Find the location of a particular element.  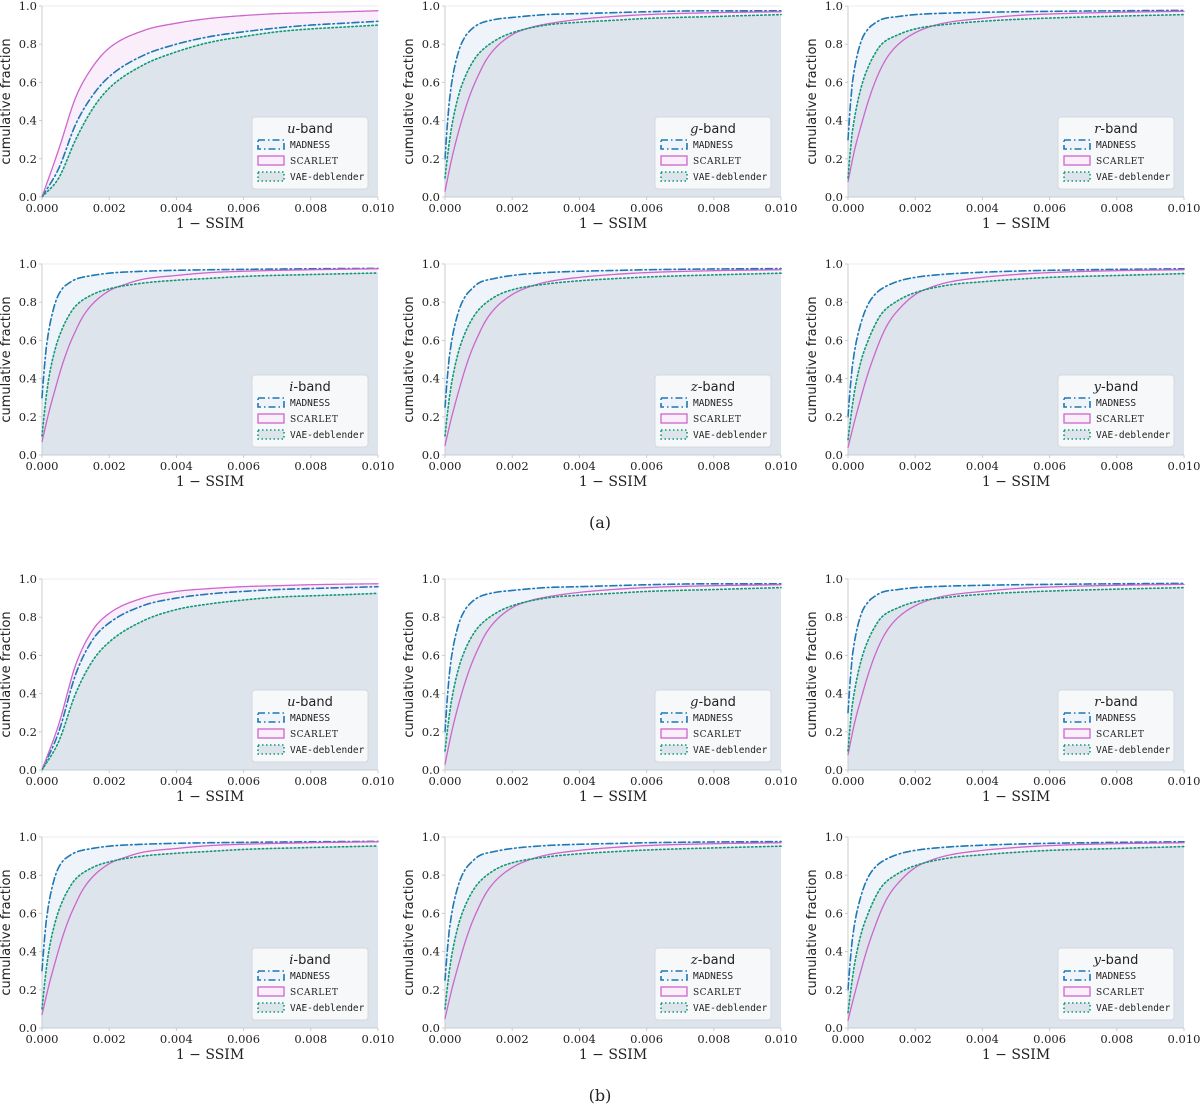

legend-swatch-madness is located at coordinates (271, 144).